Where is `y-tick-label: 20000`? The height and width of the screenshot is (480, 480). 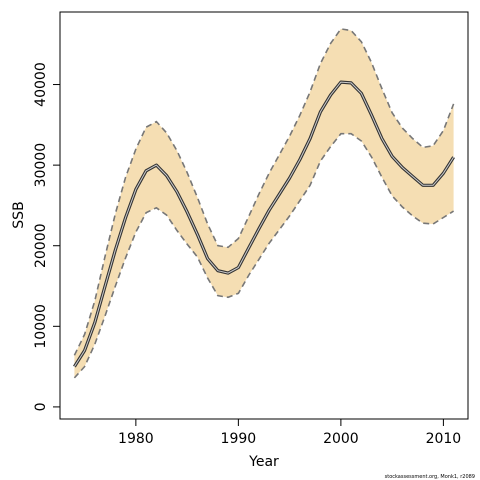
y-tick-label: 20000 is located at coordinates (41, 245).